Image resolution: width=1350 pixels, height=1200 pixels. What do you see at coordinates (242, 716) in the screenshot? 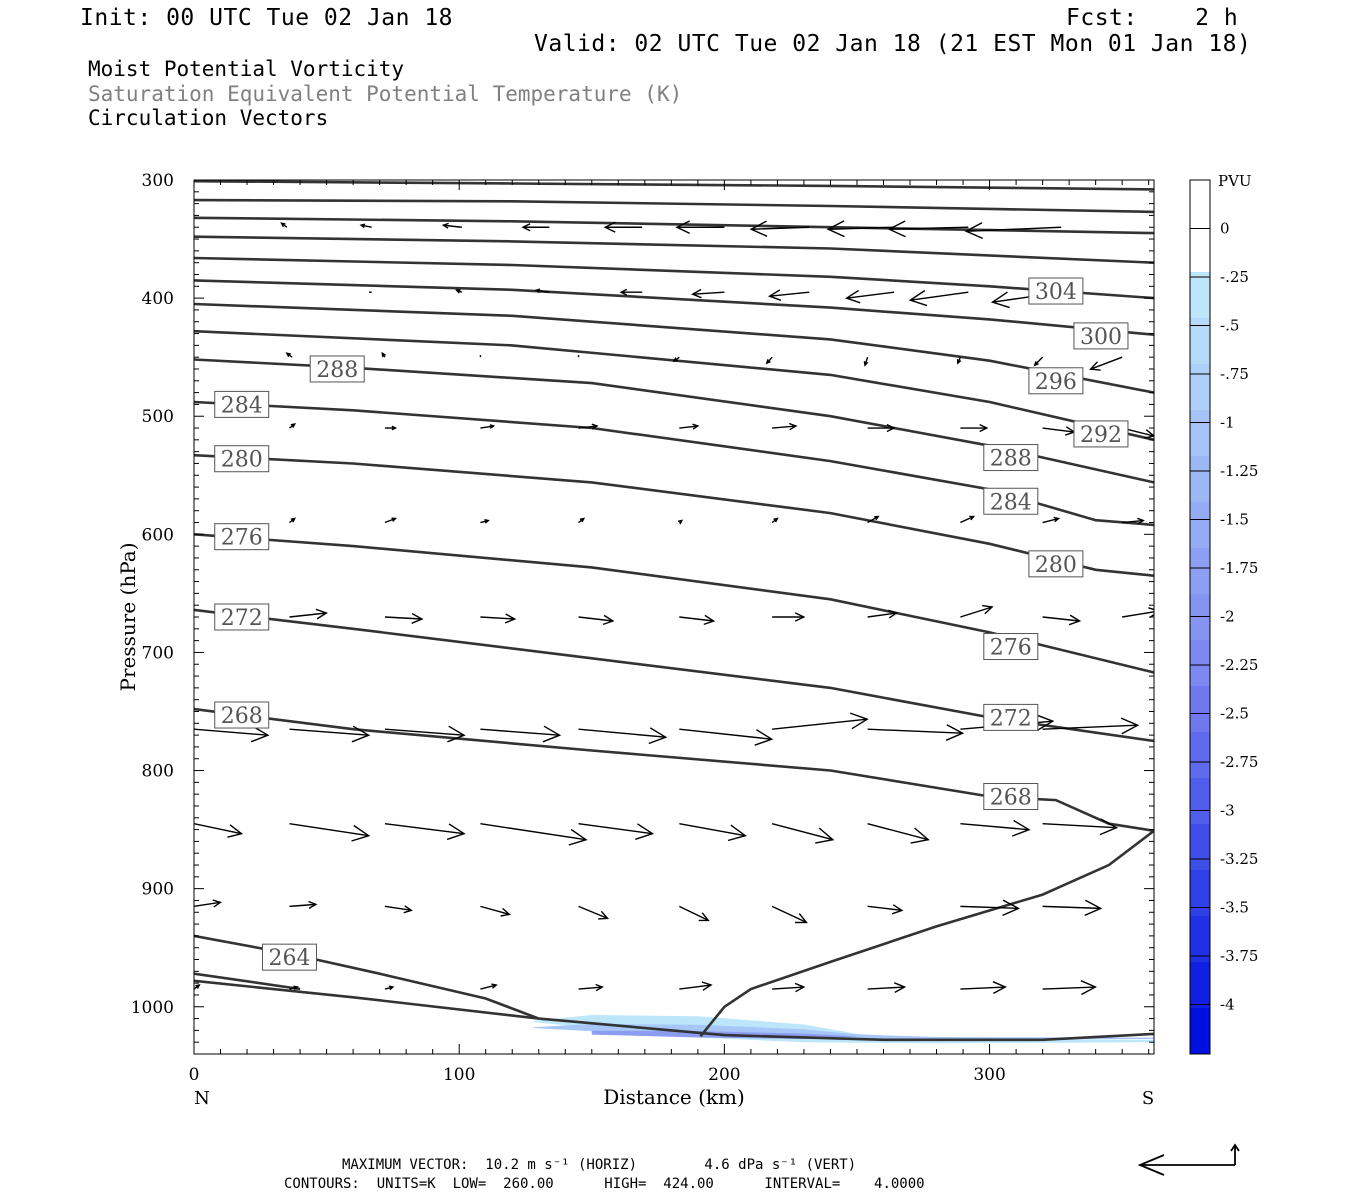
I see `contour-label-text: 268` at bounding box center [242, 716].